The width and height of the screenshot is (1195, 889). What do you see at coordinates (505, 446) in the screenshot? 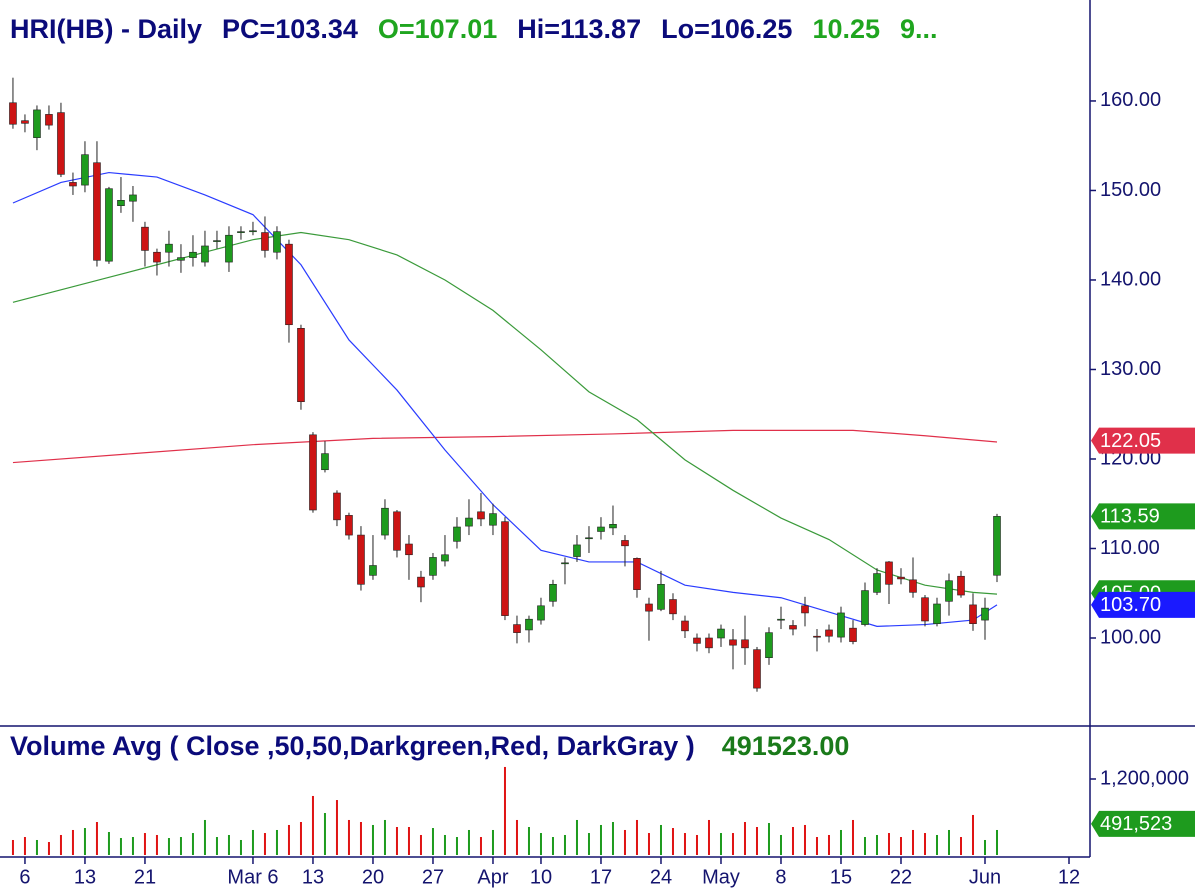
I see `moving-average-line` at bounding box center [505, 446].